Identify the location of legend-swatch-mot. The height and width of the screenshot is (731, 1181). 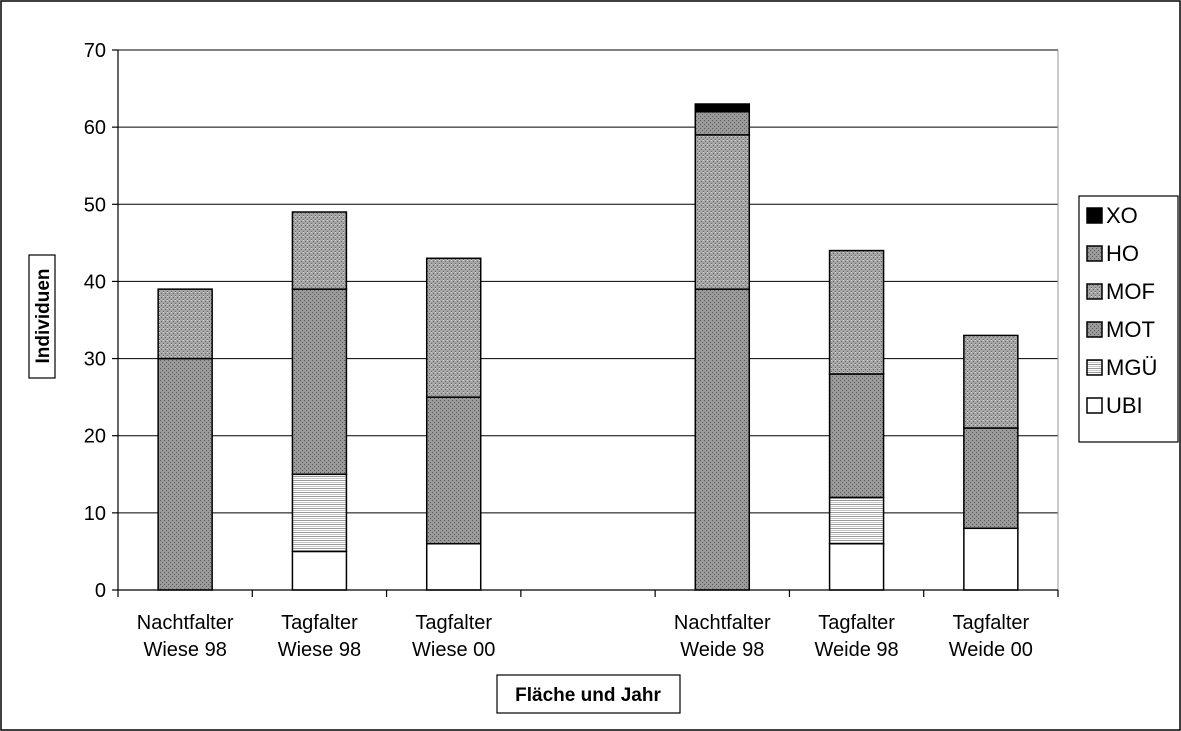
(1094, 329).